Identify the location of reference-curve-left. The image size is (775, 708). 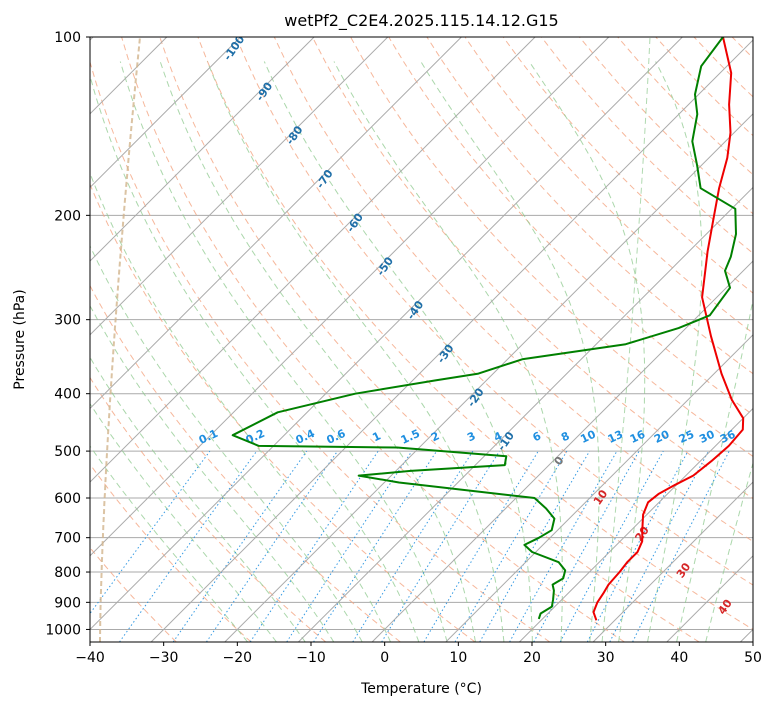
(120, 339).